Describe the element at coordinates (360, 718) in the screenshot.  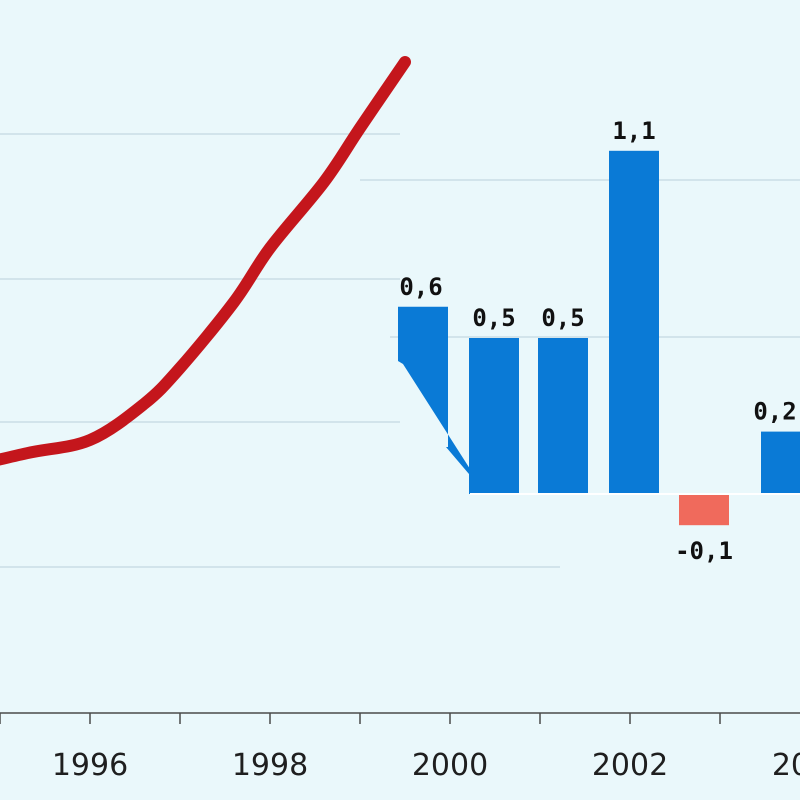
I see `x-axis-ticks` at that location.